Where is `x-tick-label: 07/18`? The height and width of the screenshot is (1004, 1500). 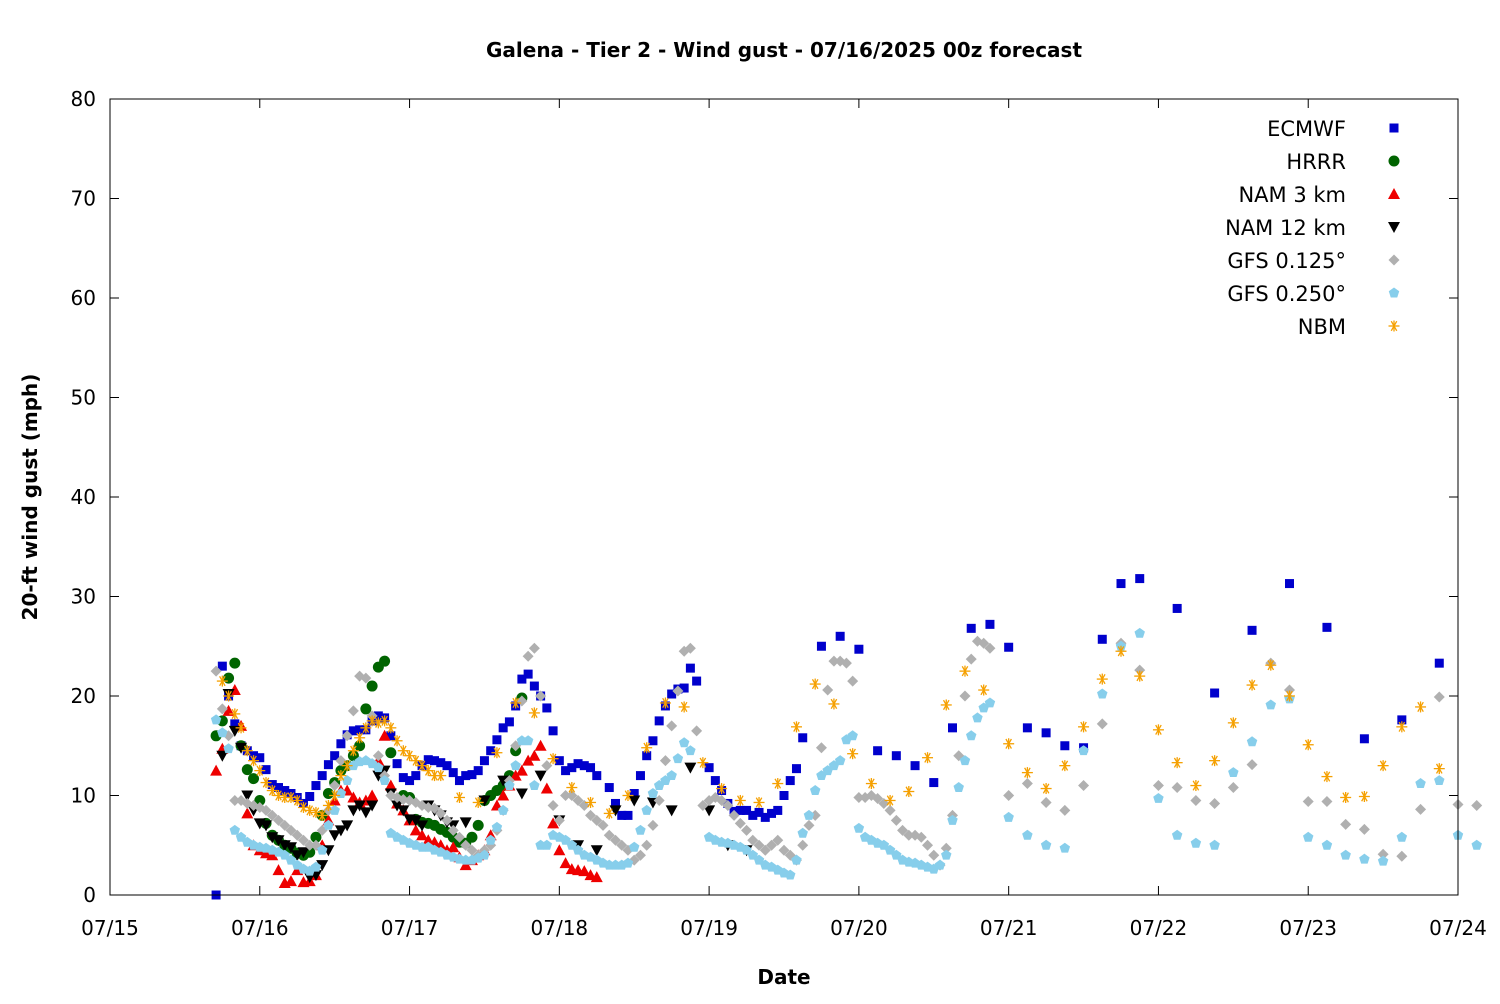 x-tick-label: 07/18 is located at coordinates (560, 928).